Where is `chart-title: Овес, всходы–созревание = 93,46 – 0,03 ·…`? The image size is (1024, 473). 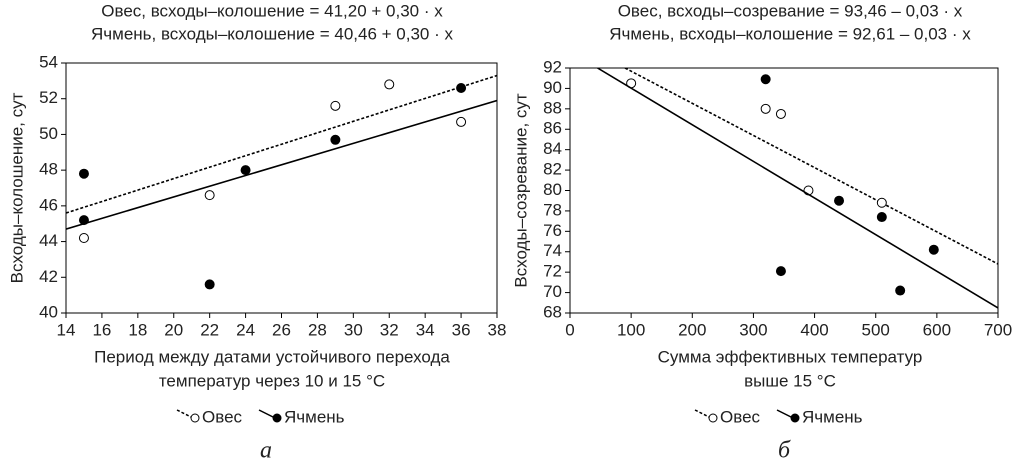 chart-title: Овес, всходы–созревание = 93,46 – 0,03 ·… is located at coordinates (790, 10).